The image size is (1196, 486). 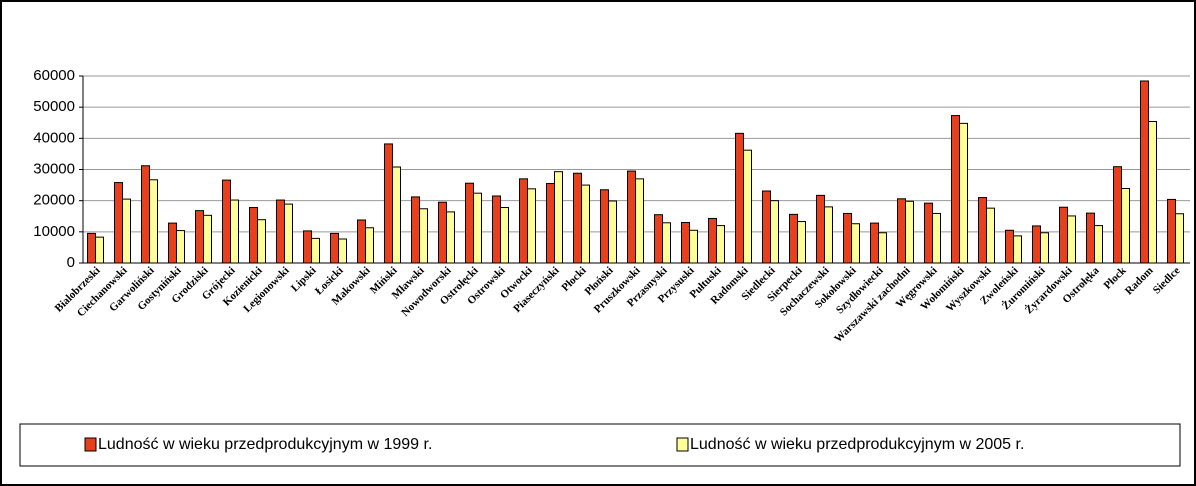 I want to click on legend-box, so click(x=600, y=445).